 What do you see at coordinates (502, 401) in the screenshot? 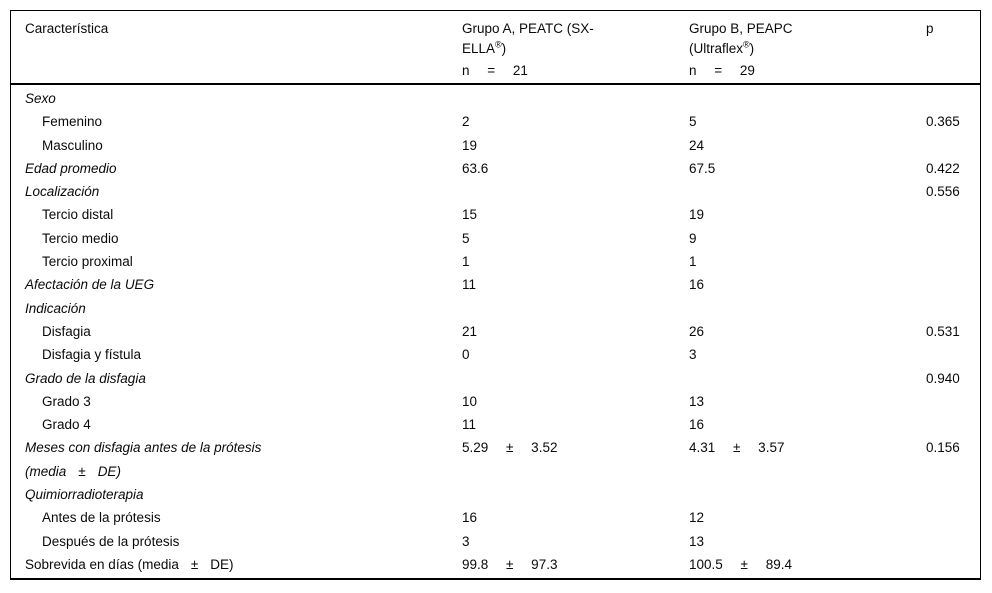
I see `table-row: Grado 3 10 13` at bounding box center [502, 401].